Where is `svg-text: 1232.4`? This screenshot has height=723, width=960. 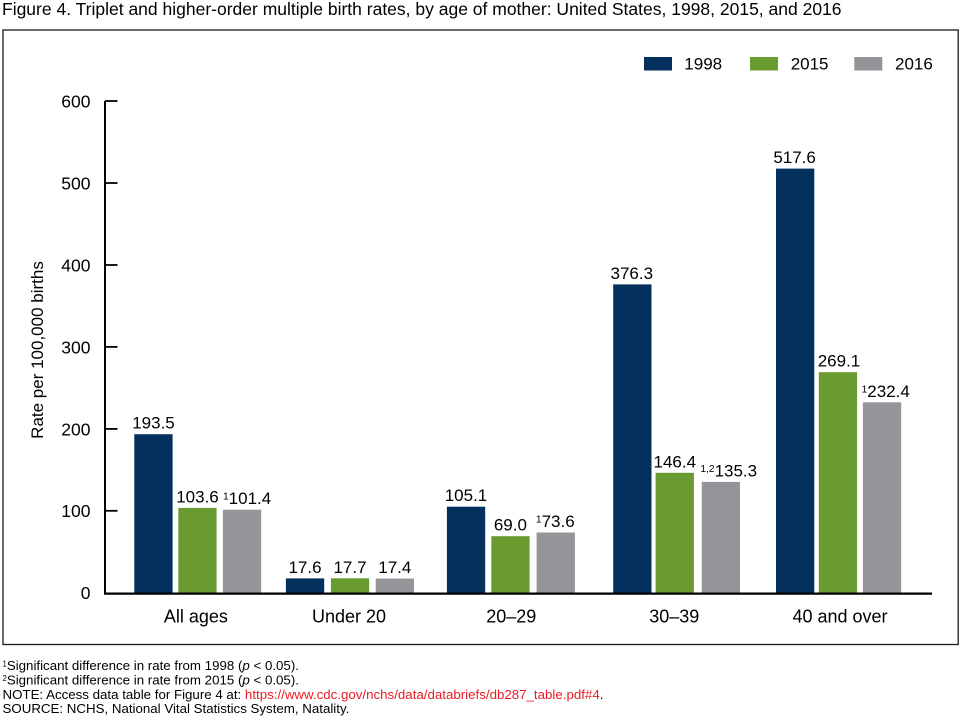 svg-text: 1232.4 is located at coordinates (886, 391).